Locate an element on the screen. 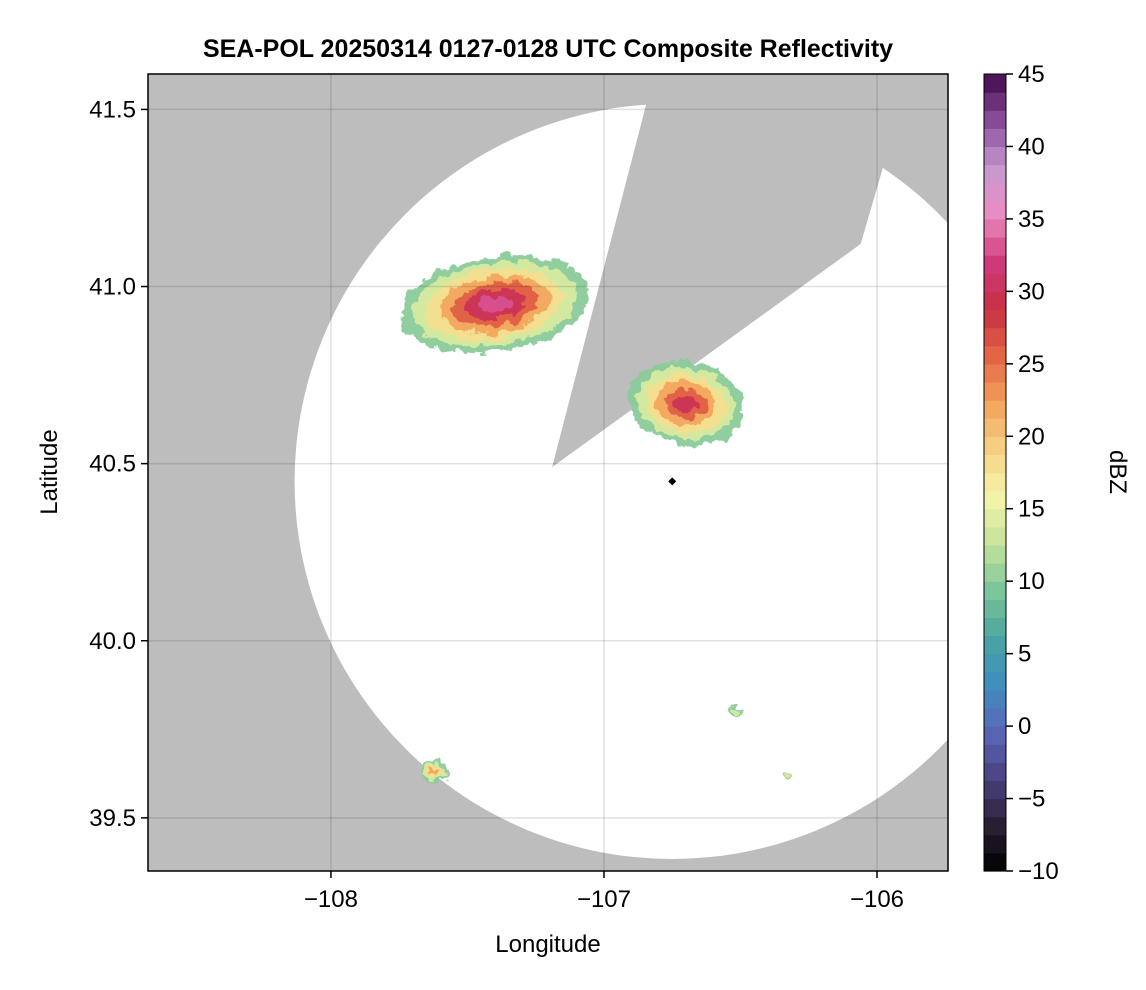 Image resolution: width=1146 pixels, height=990 pixels. y-tick-label: 41.0 is located at coordinates (112, 287).